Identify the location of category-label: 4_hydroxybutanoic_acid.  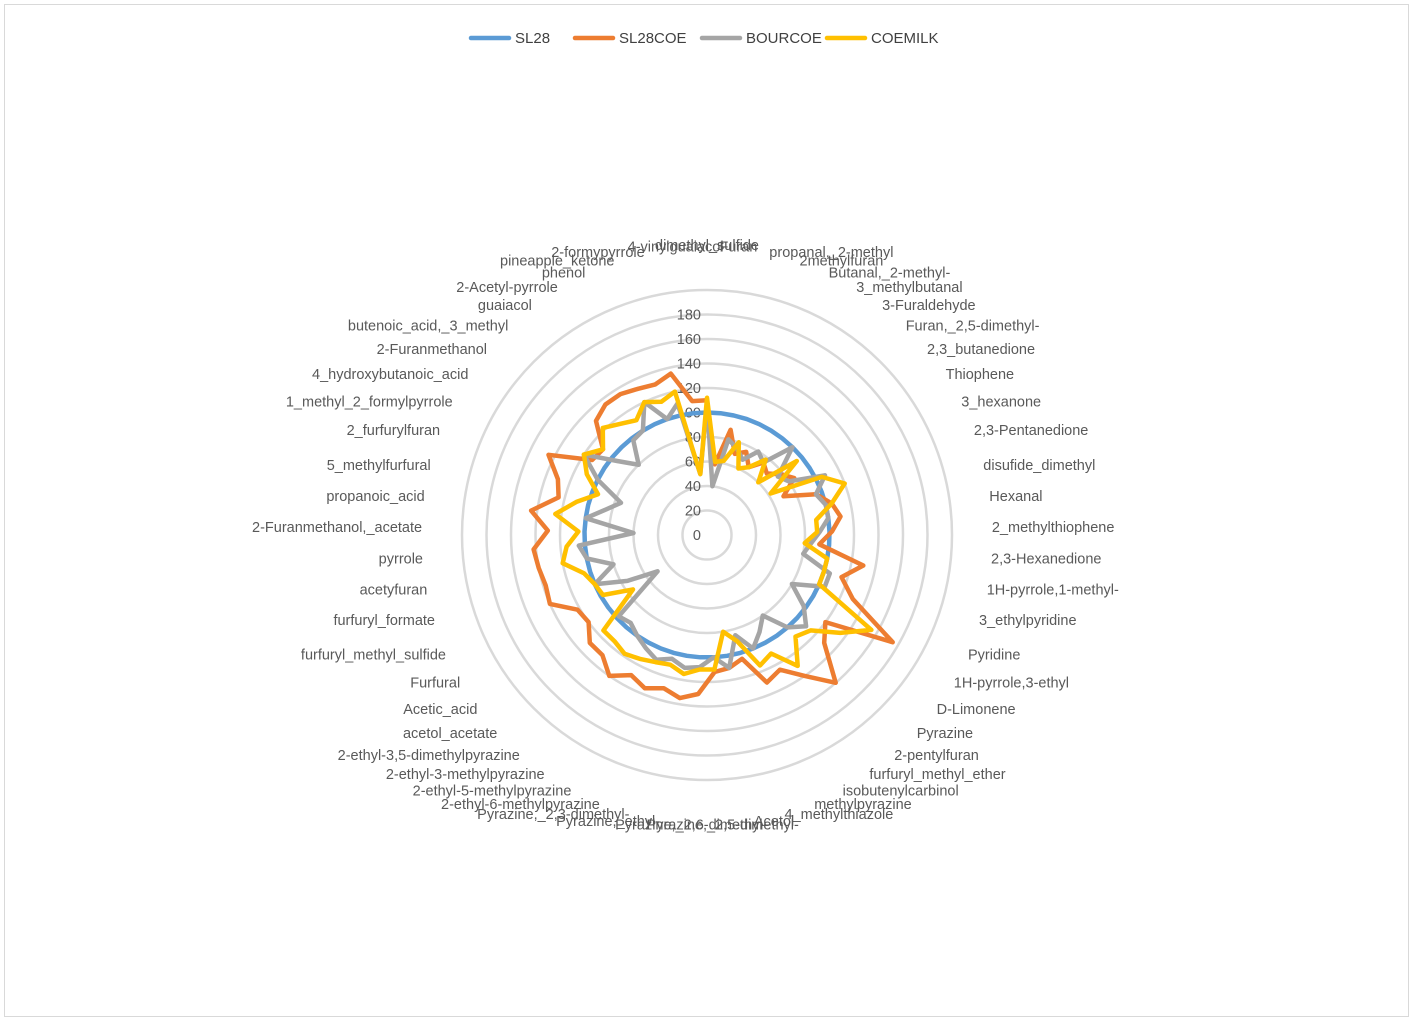
(390, 375).